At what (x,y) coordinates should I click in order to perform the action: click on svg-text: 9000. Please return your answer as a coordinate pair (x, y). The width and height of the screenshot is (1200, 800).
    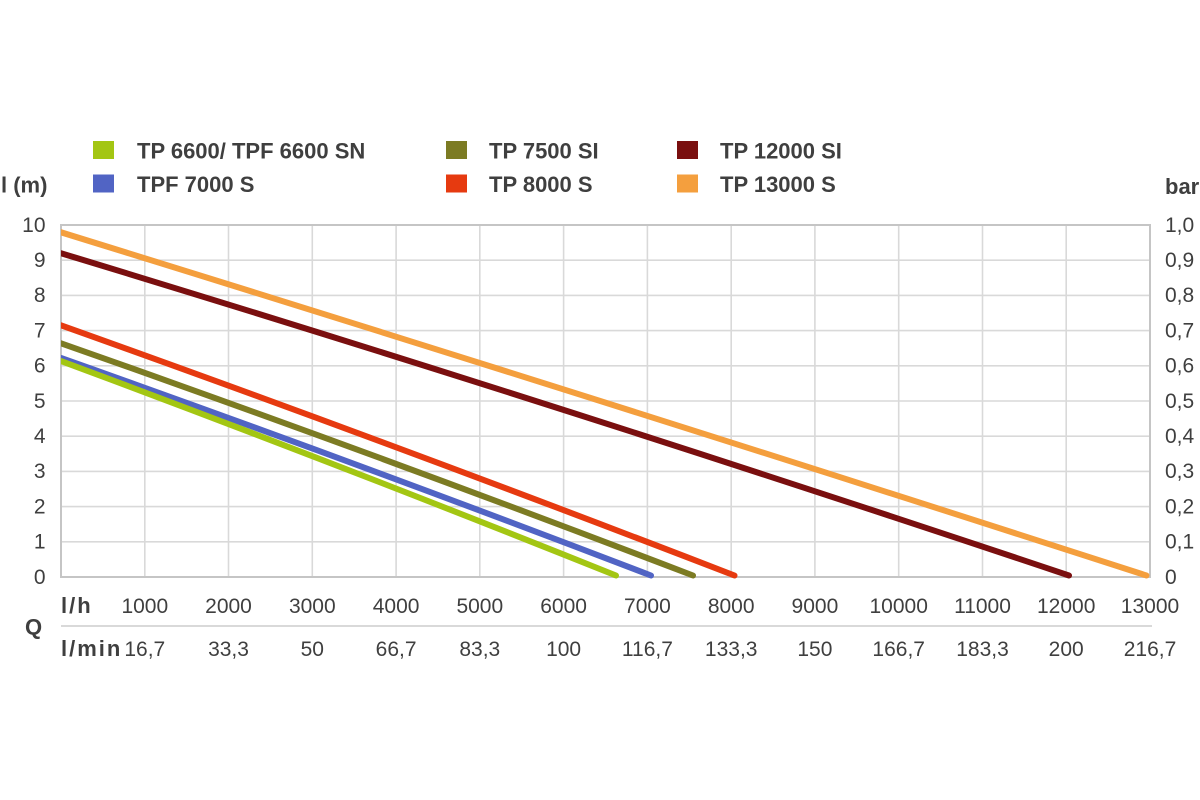
    Looking at the image, I should click on (815, 606).